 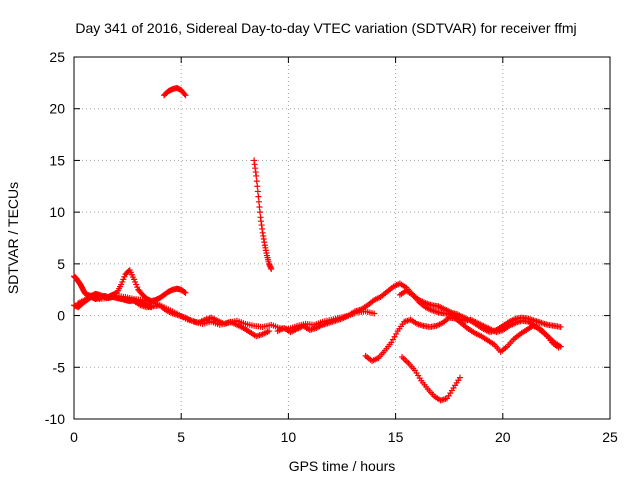 I want to click on x-tick-label: 5, so click(x=181, y=437).